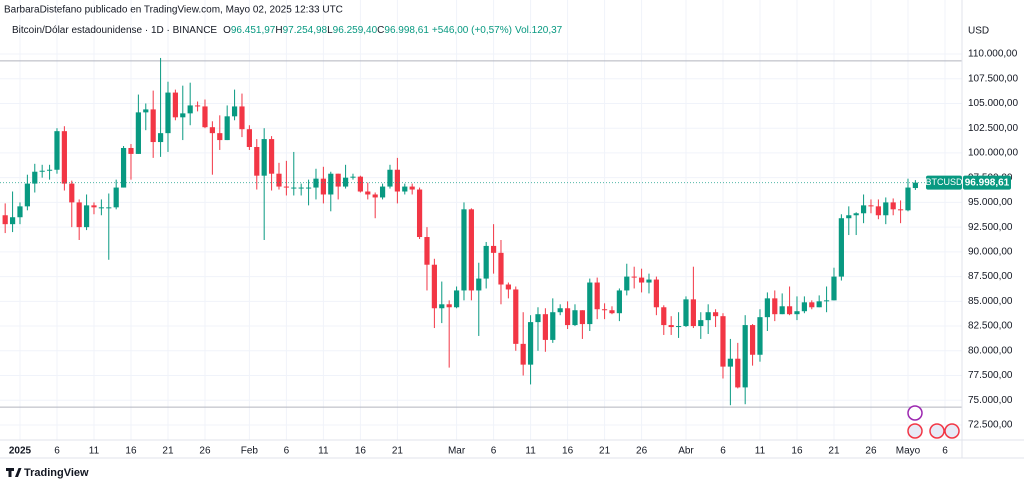  I want to click on x-tick-label: Mar, so click(457, 451).